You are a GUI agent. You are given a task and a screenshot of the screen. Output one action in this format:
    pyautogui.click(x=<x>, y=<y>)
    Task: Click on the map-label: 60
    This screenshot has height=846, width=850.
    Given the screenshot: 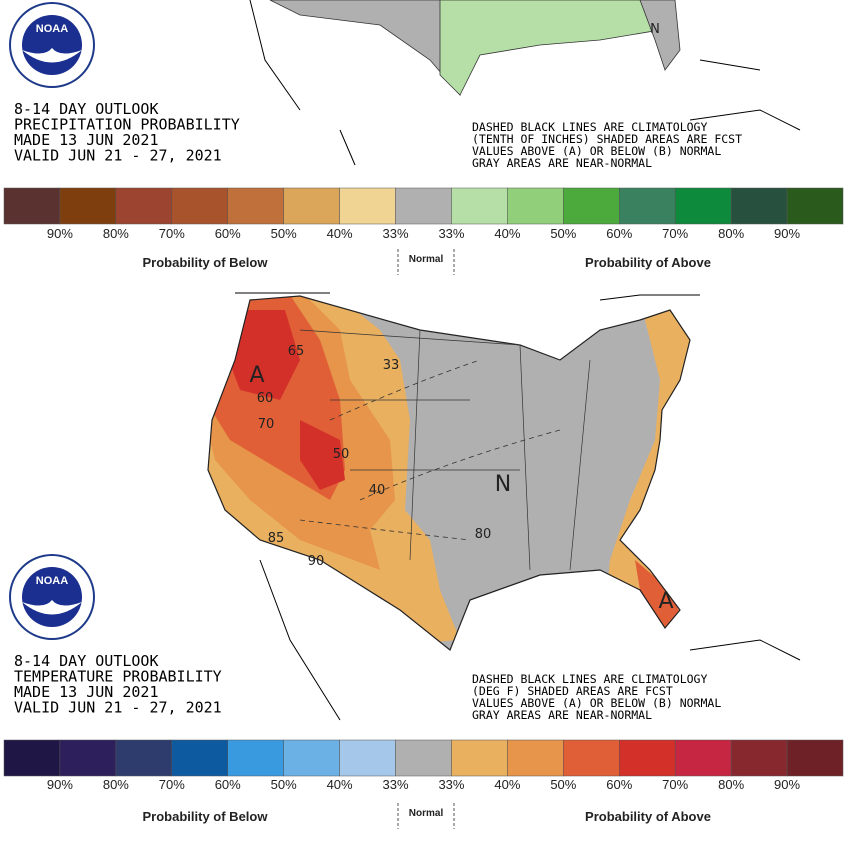 What is the action you would take?
    pyautogui.click(x=265, y=398)
    